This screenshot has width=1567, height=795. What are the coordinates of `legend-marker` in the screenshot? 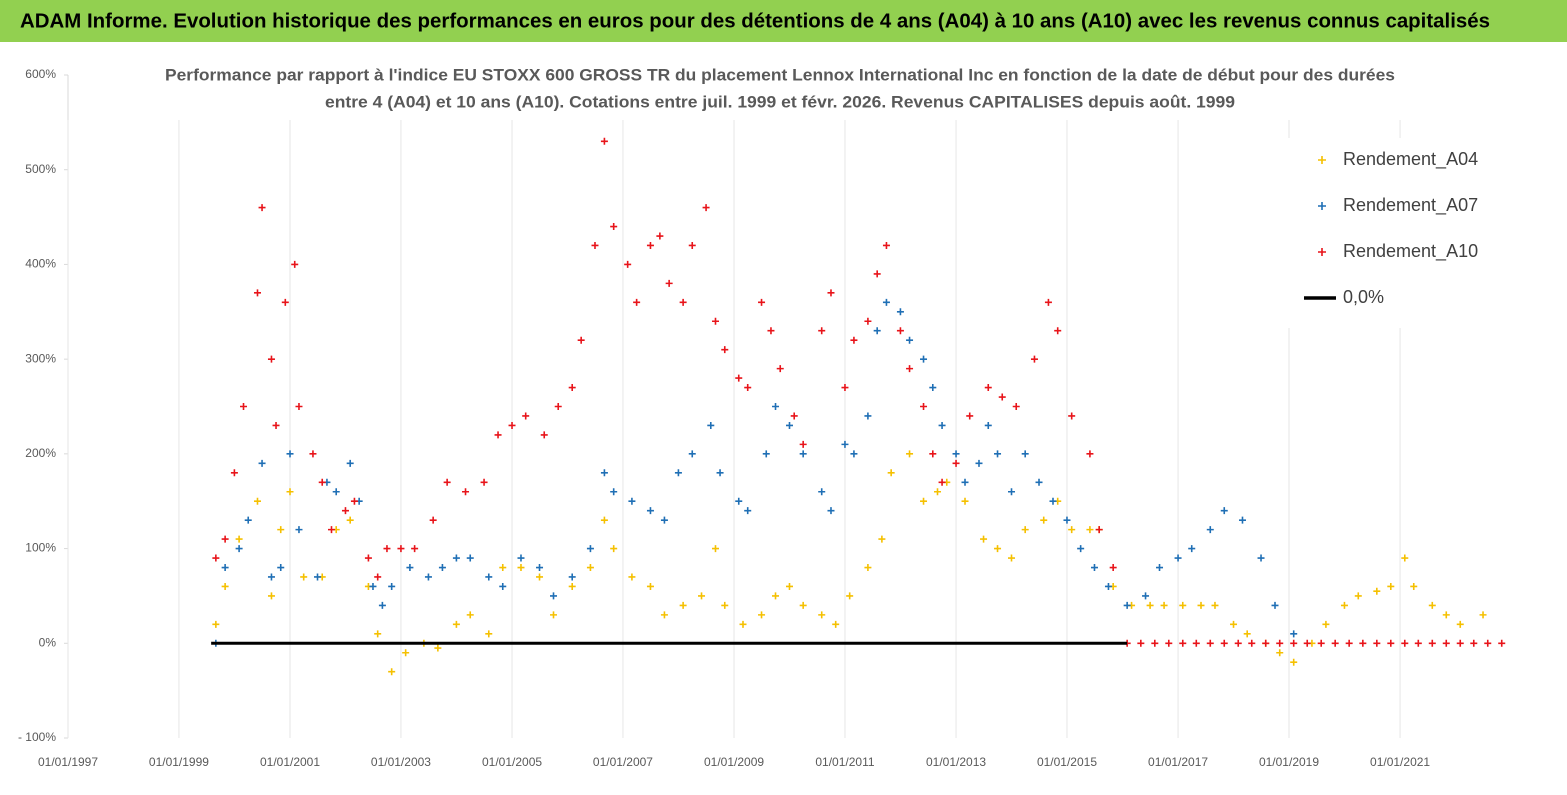 It's located at (1322, 160).